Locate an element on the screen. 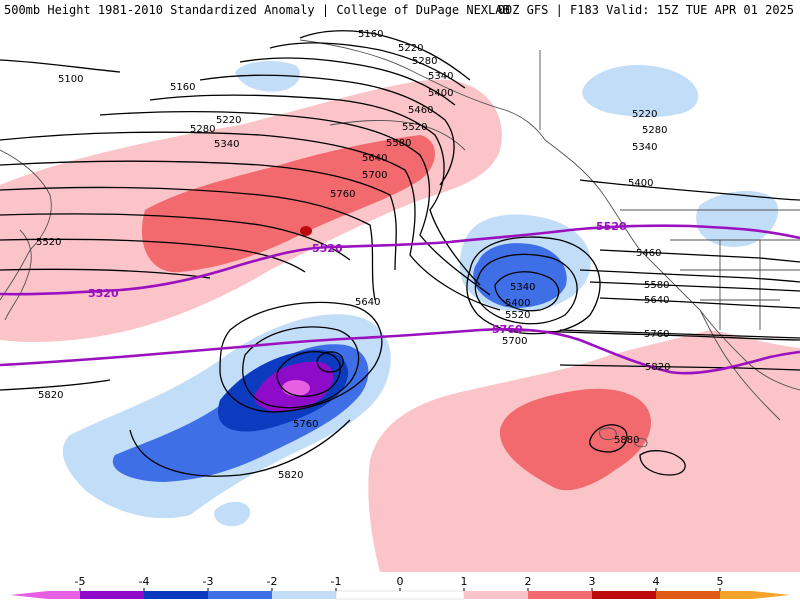 Image resolution: width=800 pixels, height=600 pixels. legend-tick-label: 0 is located at coordinates (400, 581).